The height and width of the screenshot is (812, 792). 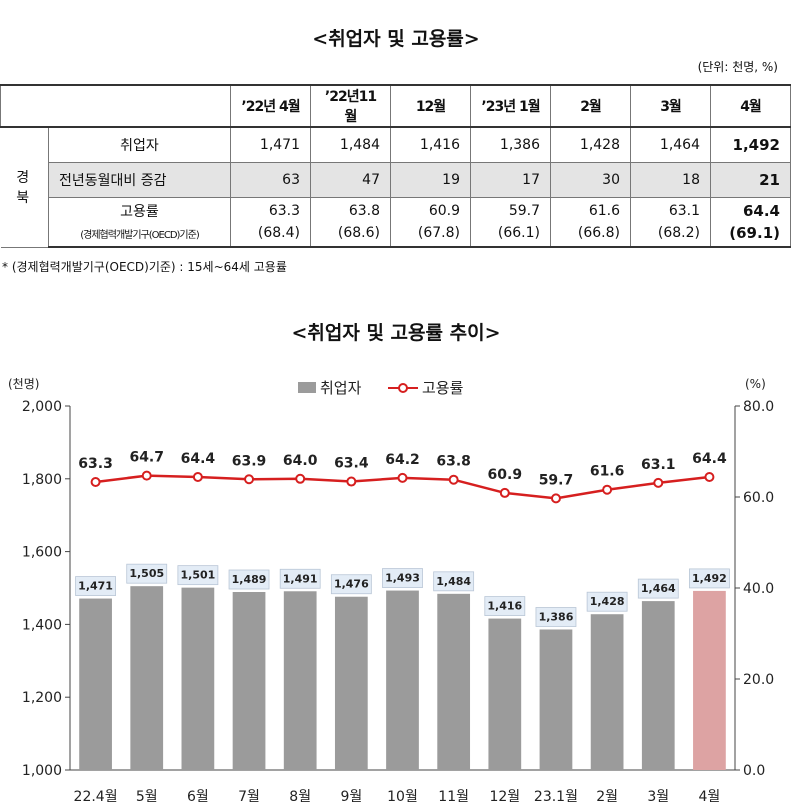 I want to click on y-left-tick-label: 2,000, so click(x=42, y=407).